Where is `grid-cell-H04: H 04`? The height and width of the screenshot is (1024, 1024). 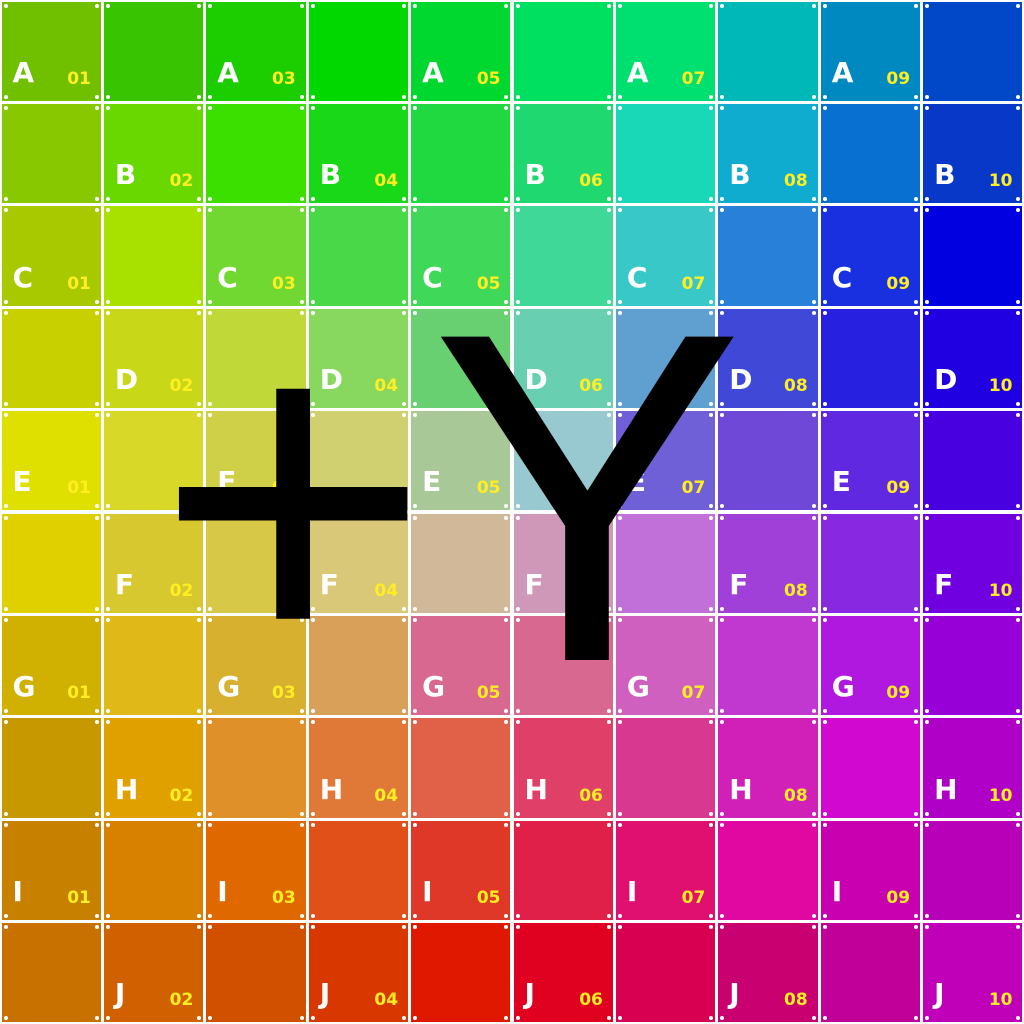
grid-cell-H04: H 04 is located at coordinates (358, 768).